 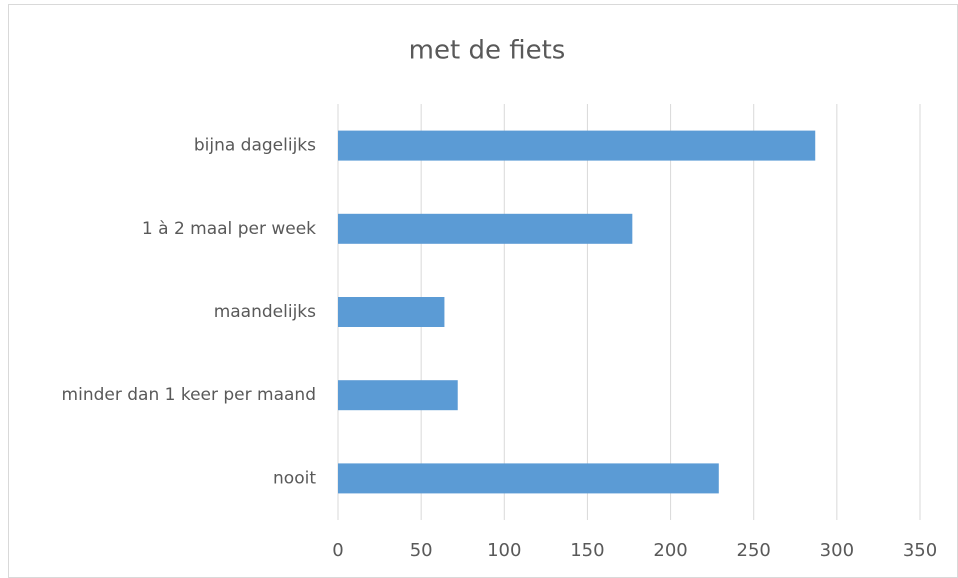 What do you see at coordinates (421, 550) in the screenshot?
I see `x-tick-label: 50` at bounding box center [421, 550].